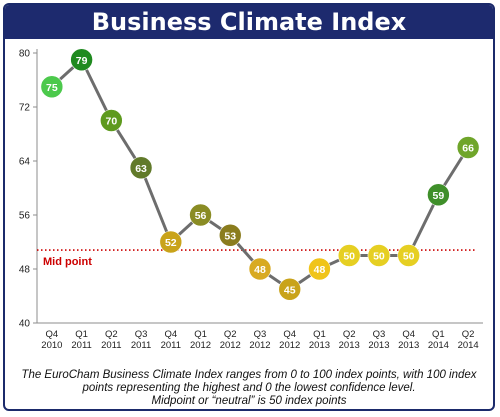 This screenshot has width=500, height=417. Describe the element at coordinates (468, 340) in the screenshot. I see `x-tick-label: Q2 2014` at that location.